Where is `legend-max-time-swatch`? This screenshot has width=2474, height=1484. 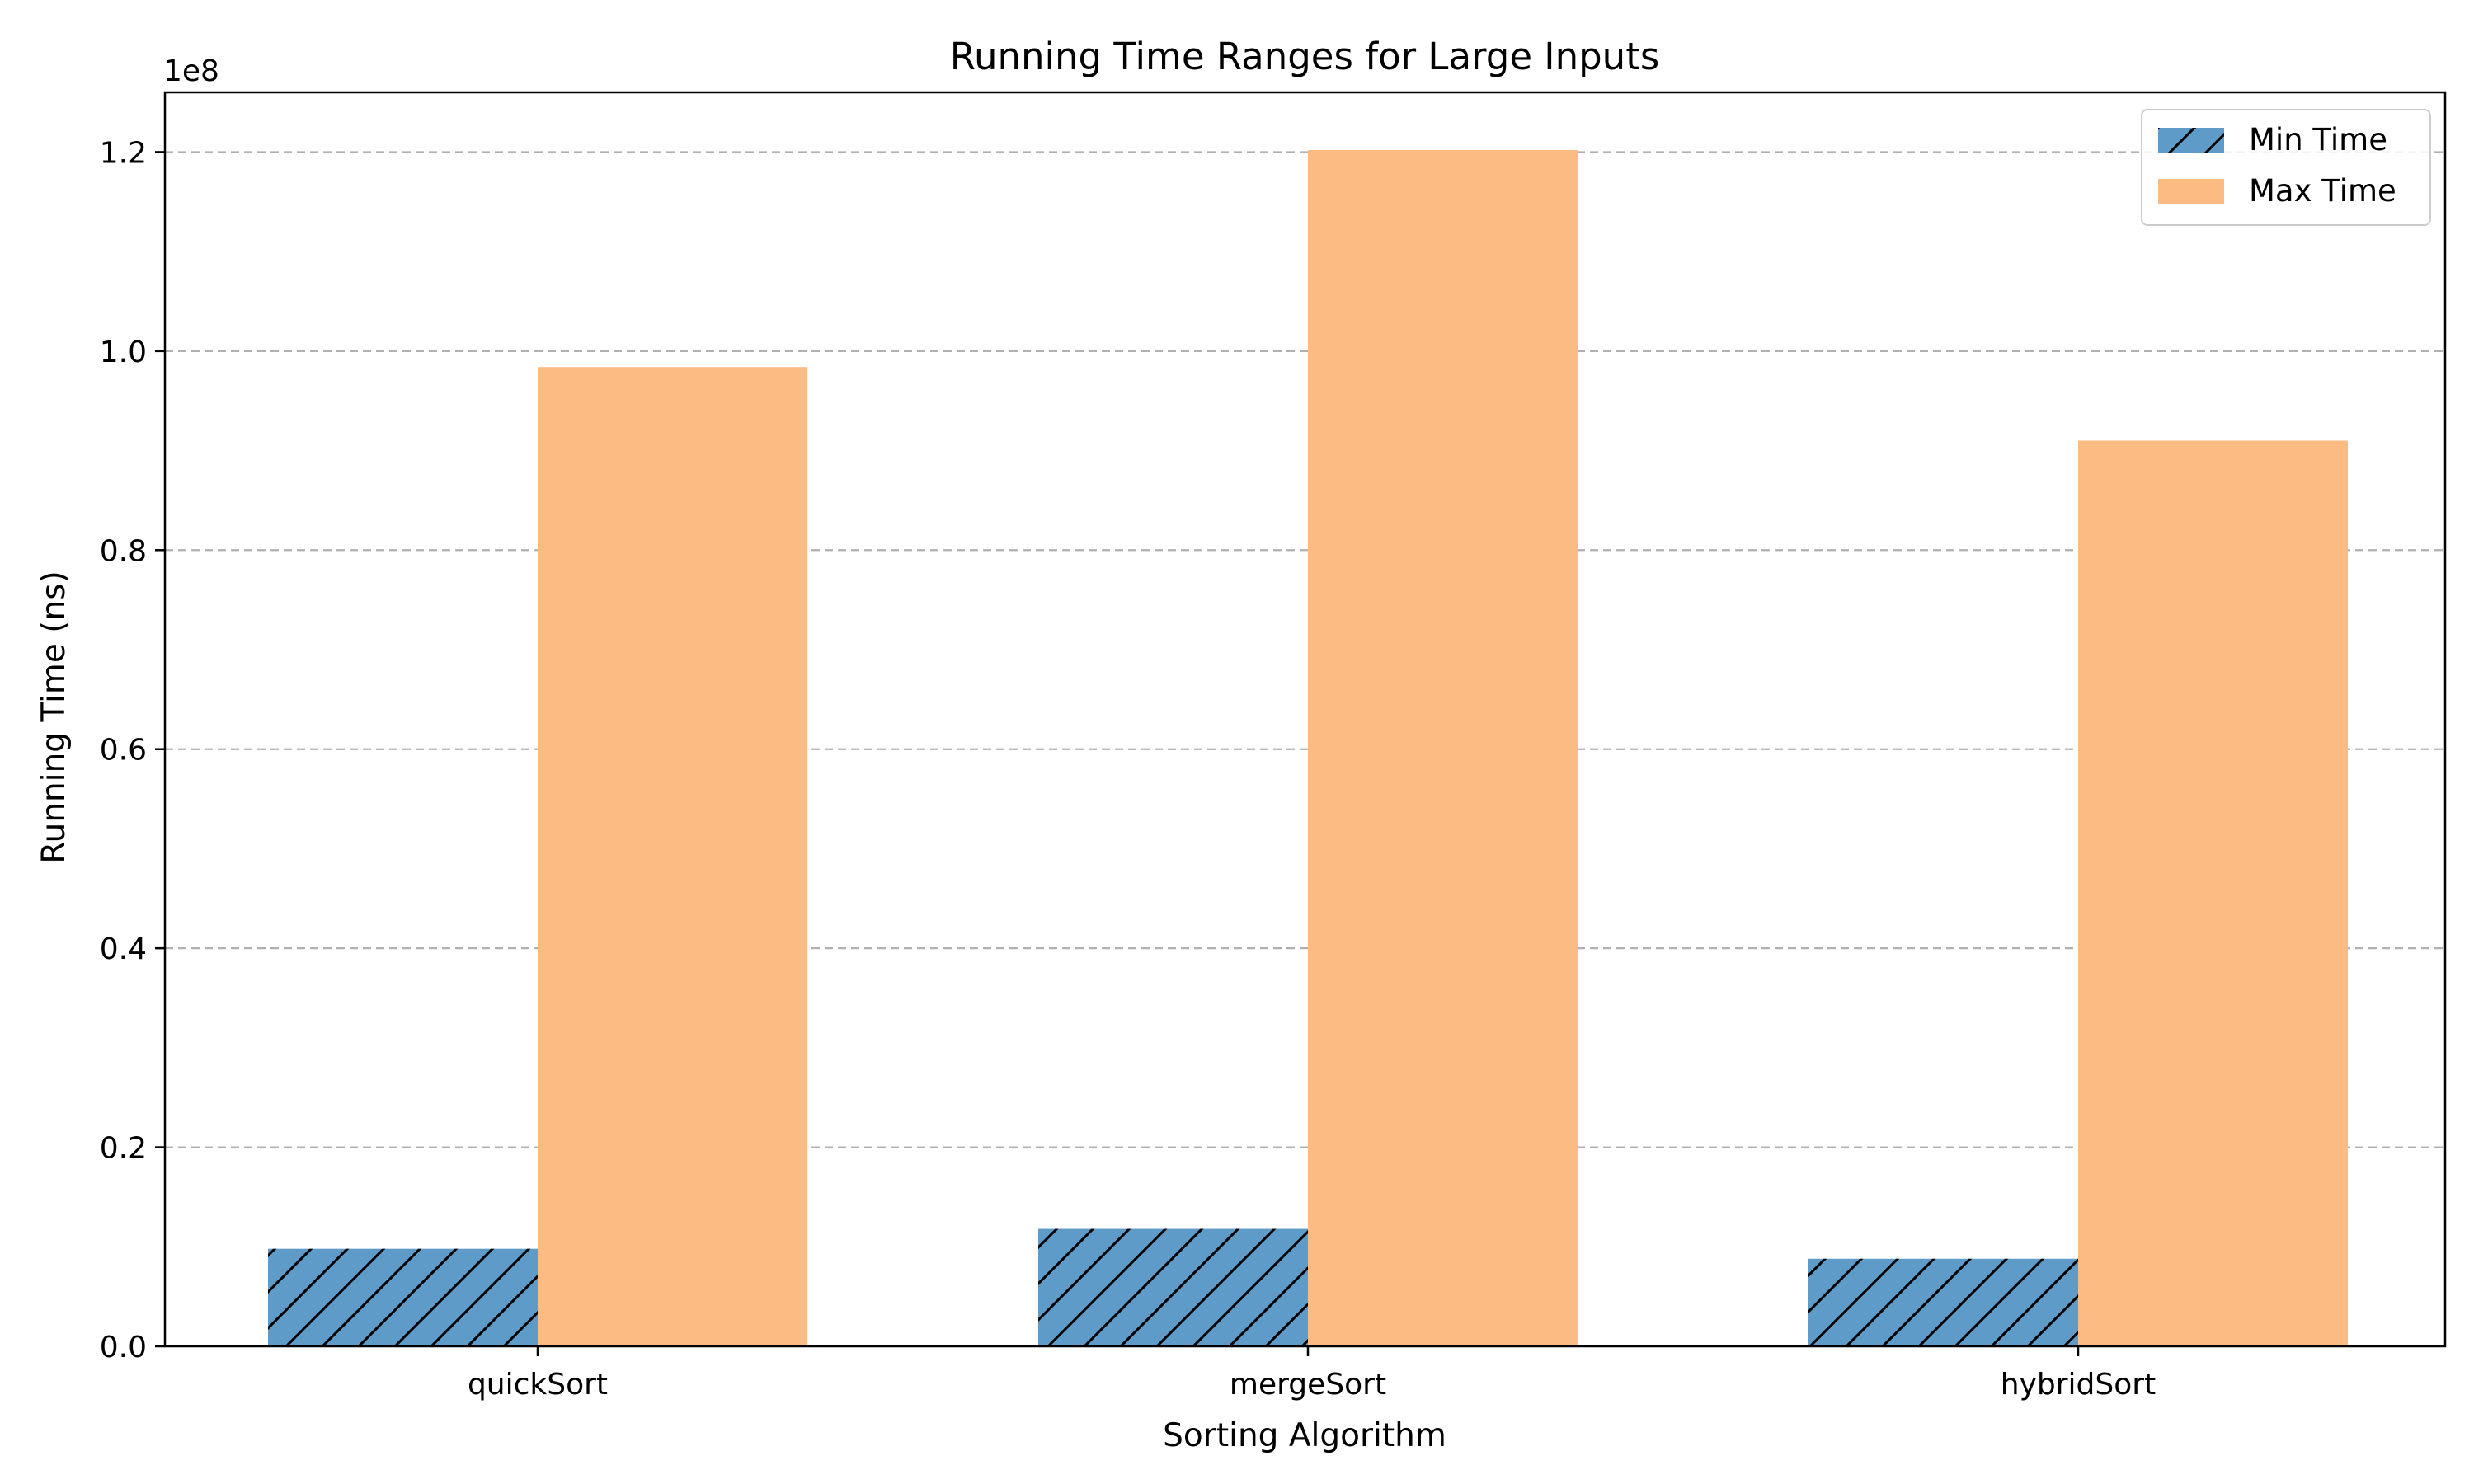
legend-max-time-swatch is located at coordinates (2191, 191).